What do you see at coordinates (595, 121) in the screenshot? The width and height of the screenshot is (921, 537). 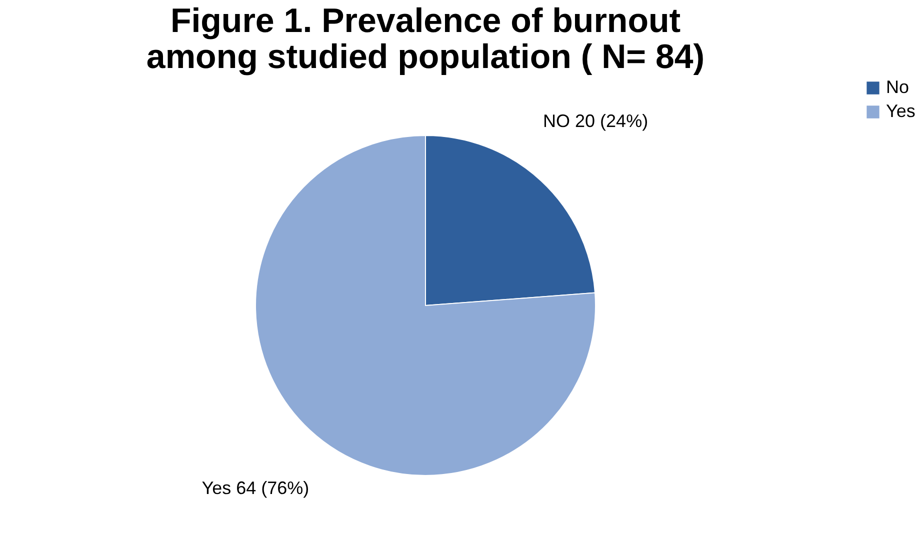 I see `data-label: NO 20 (24%)` at bounding box center [595, 121].